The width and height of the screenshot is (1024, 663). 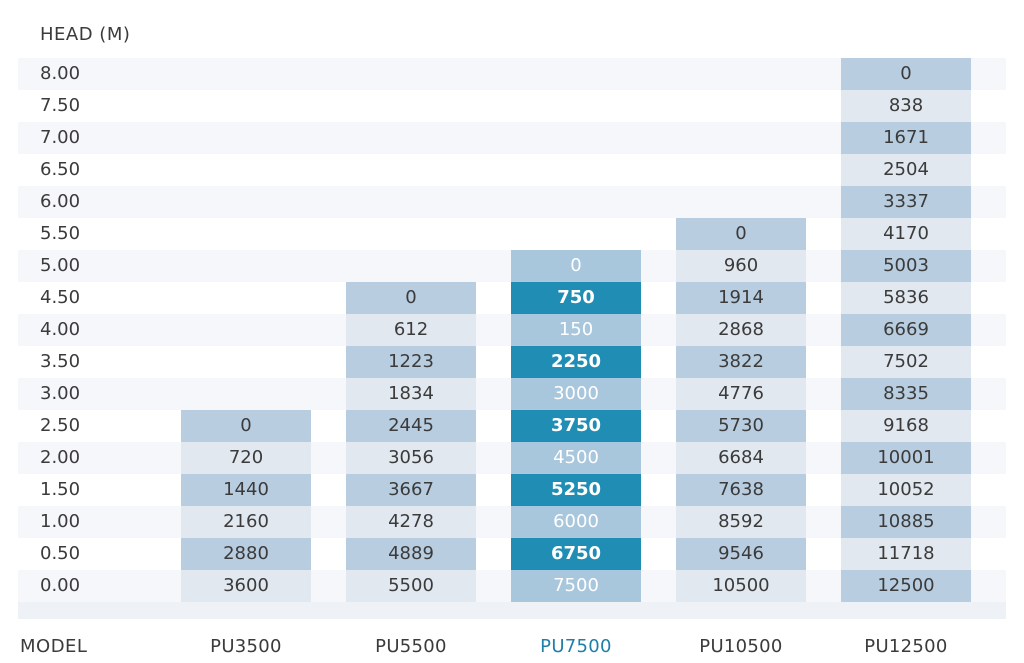 I want to click on model-label: PU10500, so click(x=741, y=646).